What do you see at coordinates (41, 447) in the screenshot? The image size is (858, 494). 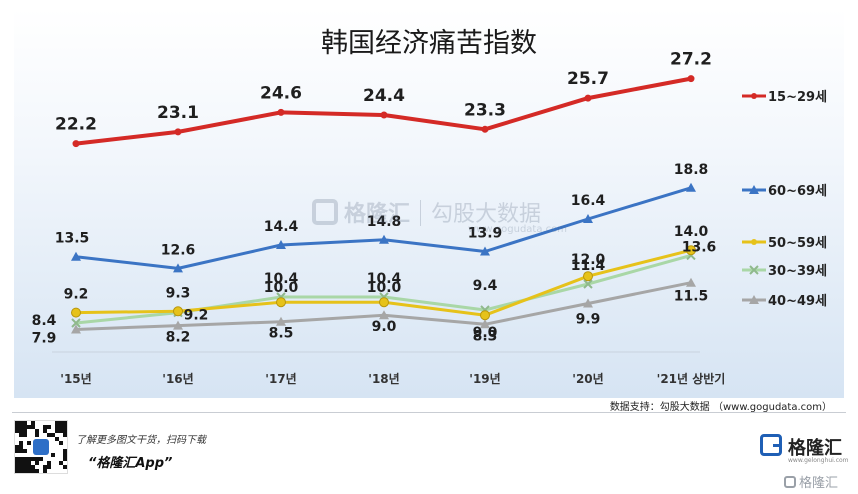 I see `qr-code` at bounding box center [41, 447].